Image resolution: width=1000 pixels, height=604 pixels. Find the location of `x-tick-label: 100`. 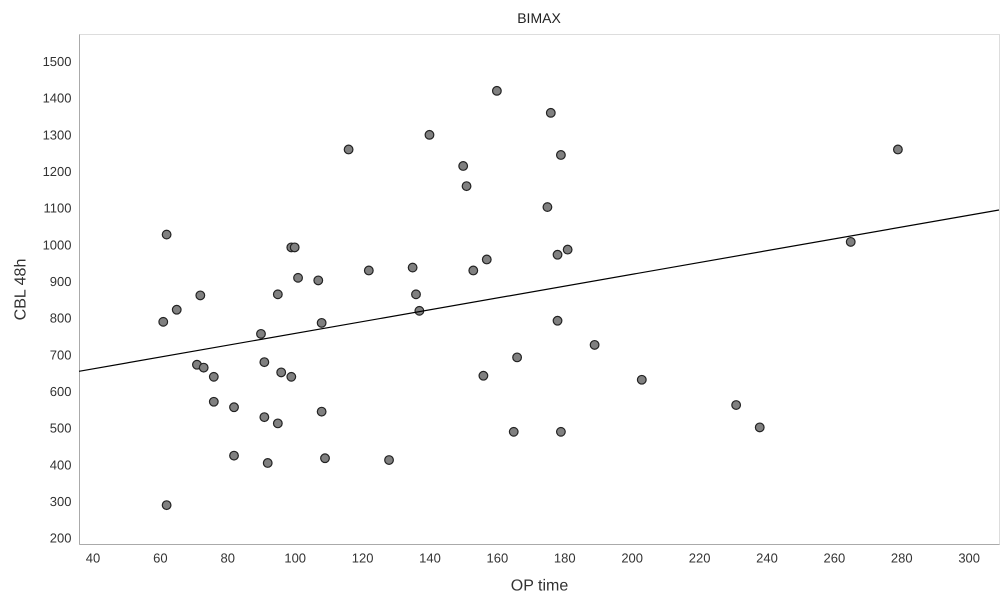

x-tick-label: 100 is located at coordinates (295, 558).